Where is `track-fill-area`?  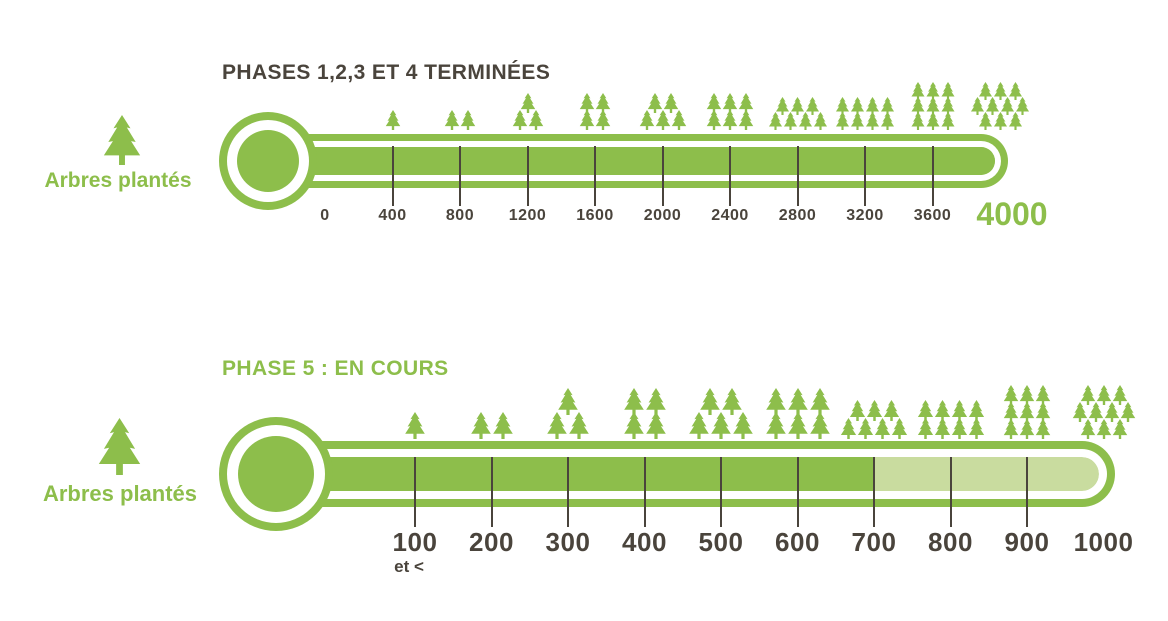 track-fill-area is located at coordinates (638, 161).